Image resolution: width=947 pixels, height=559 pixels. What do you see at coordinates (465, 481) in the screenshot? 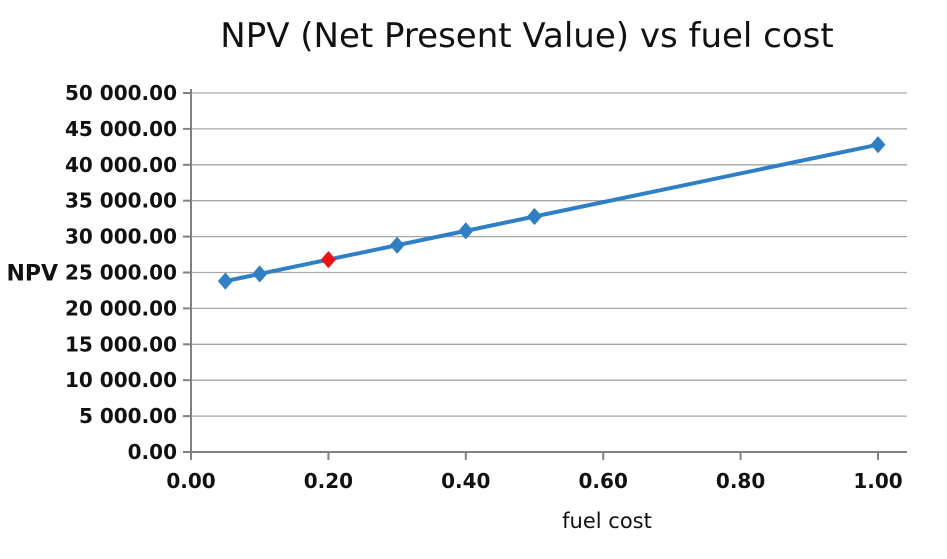
I see `x-tick-label: 0.40` at bounding box center [465, 481].